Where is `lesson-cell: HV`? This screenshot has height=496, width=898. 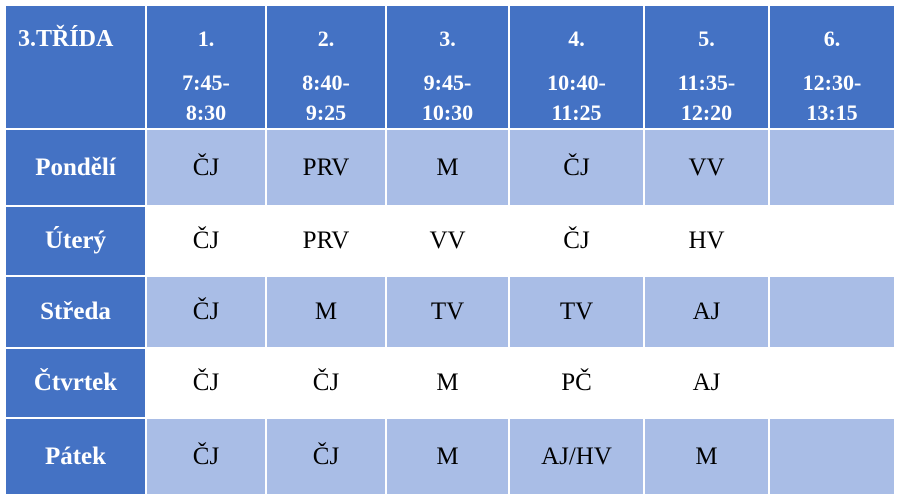 lesson-cell: HV is located at coordinates (706, 241).